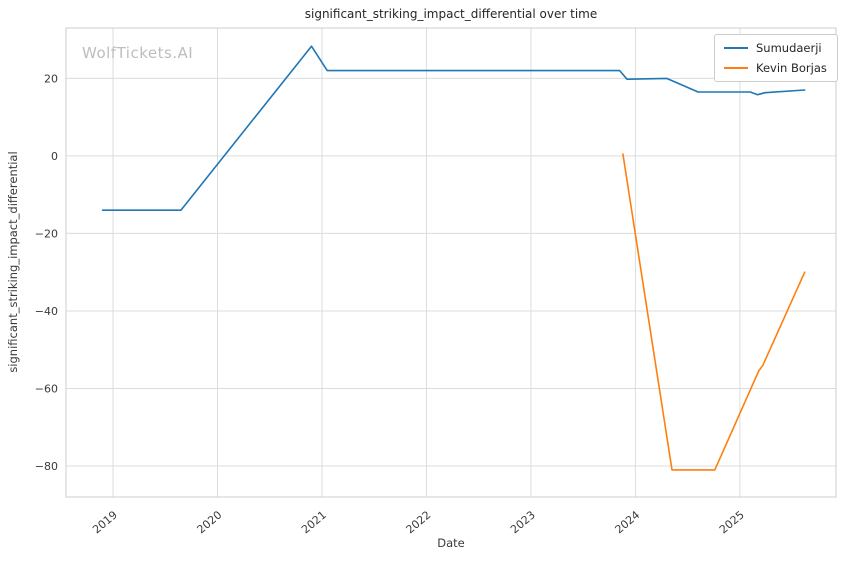 The width and height of the screenshot is (850, 561). I want to click on y-tick-label: −40, so click(46, 311).